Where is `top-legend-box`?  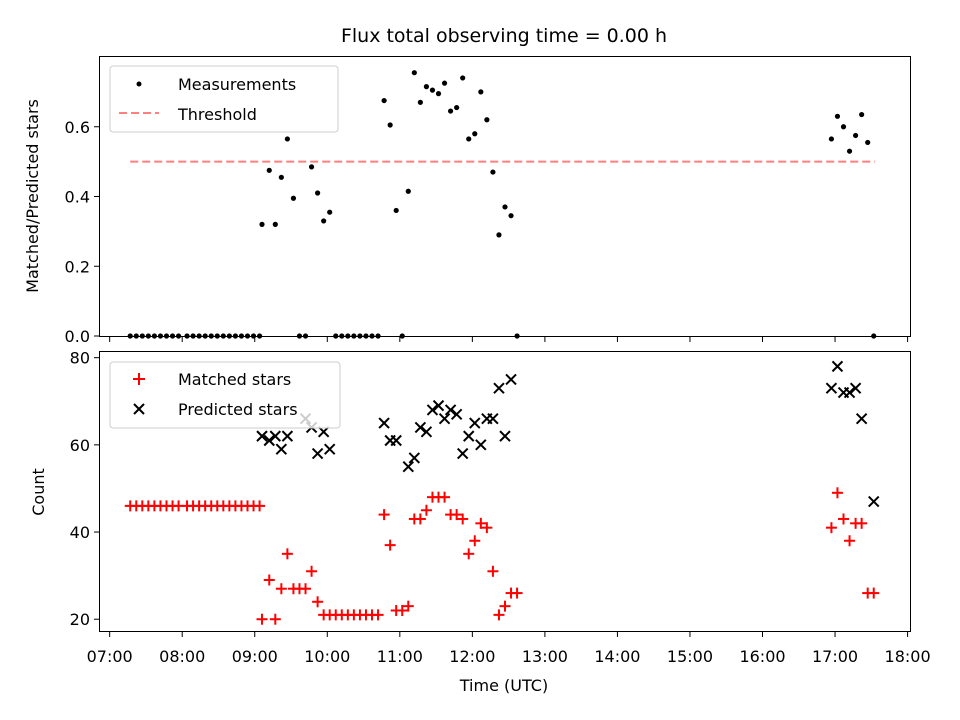
top-legend-box is located at coordinates (224, 99).